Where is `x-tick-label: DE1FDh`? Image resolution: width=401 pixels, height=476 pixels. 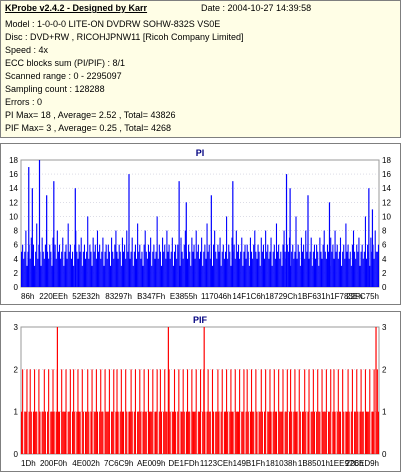
x-tick-label: DE1FDh is located at coordinates (183, 463).